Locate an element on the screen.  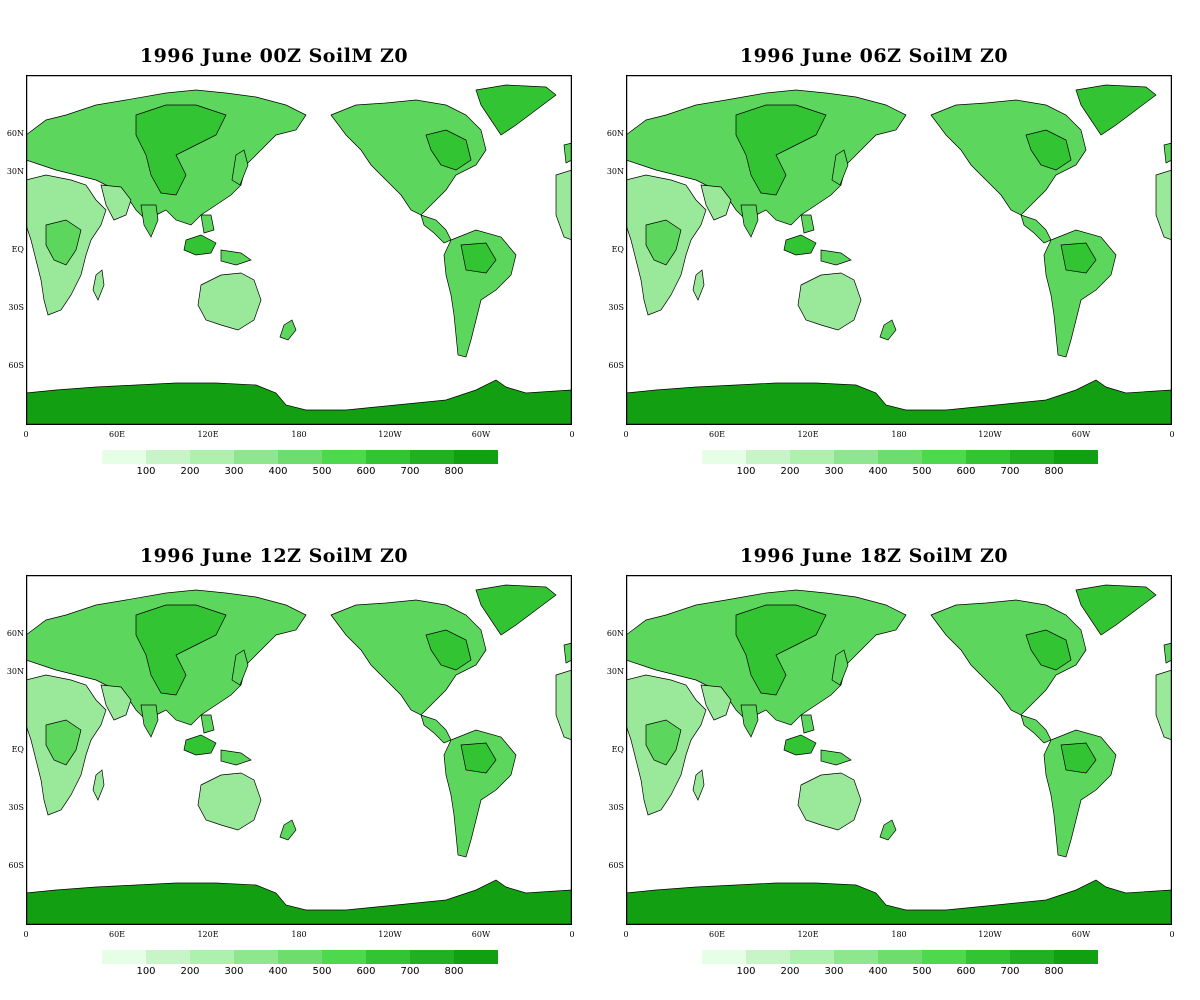
panel-title: 1996 June 18Z SoilM Z0 is located at coordinates (874, 556).